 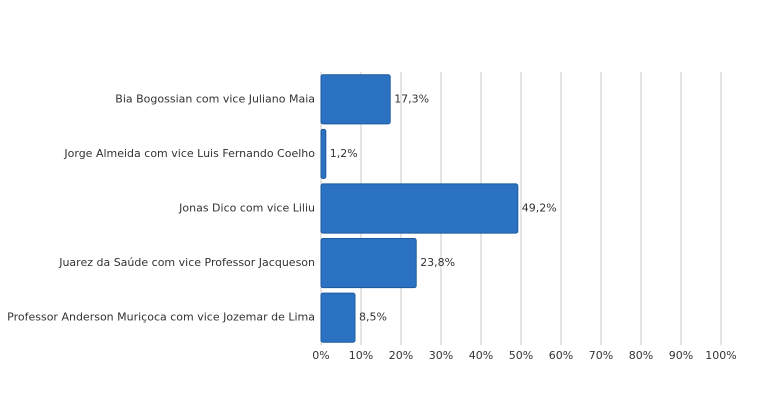 What do you see at coordinates (215, 98) in the screenshot?
I see `y-tick-label: Bia Bogossian com vice Juliano Maia` at bounding box center [215, 98].